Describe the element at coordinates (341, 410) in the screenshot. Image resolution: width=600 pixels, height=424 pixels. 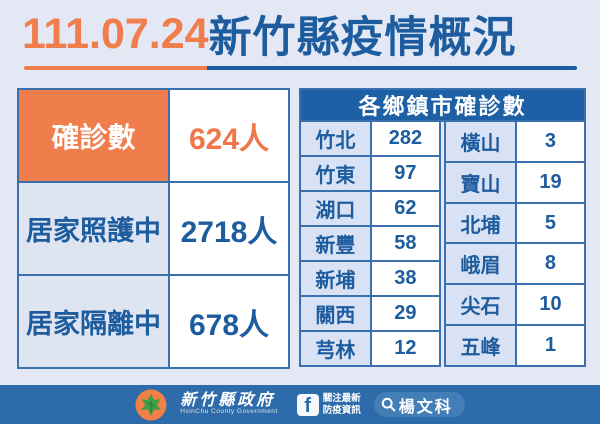
I see `facebook-caption-line2: 防疫資訊` at that location.